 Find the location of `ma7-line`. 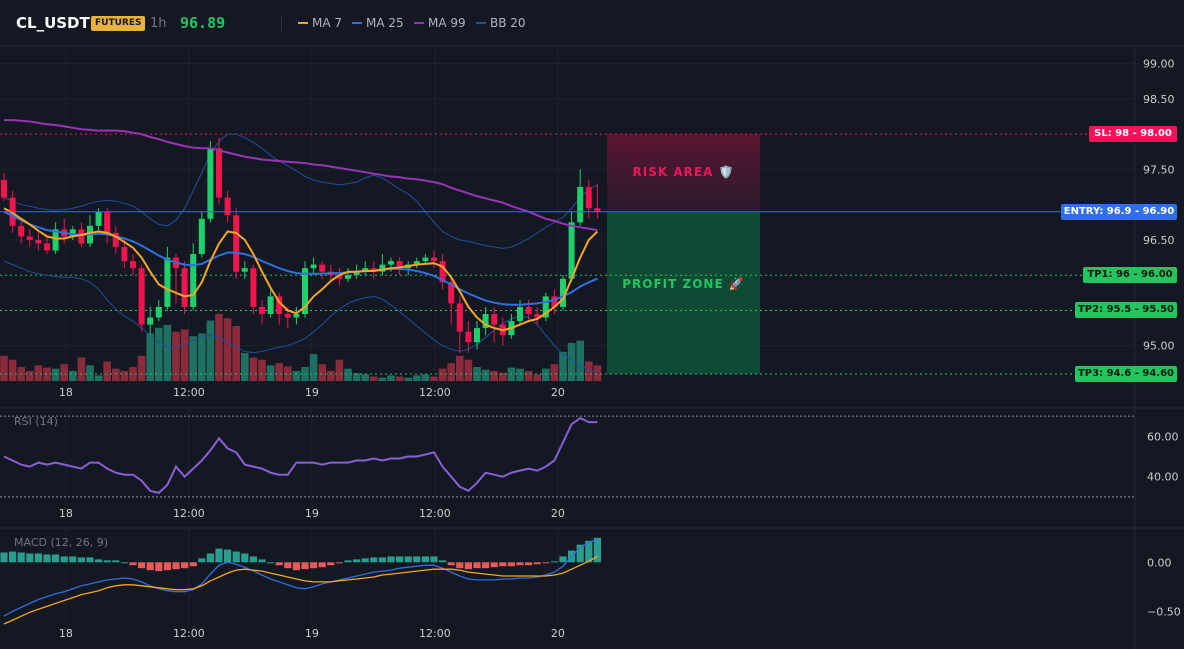

ma7-line is located at coordinates (301, 269).